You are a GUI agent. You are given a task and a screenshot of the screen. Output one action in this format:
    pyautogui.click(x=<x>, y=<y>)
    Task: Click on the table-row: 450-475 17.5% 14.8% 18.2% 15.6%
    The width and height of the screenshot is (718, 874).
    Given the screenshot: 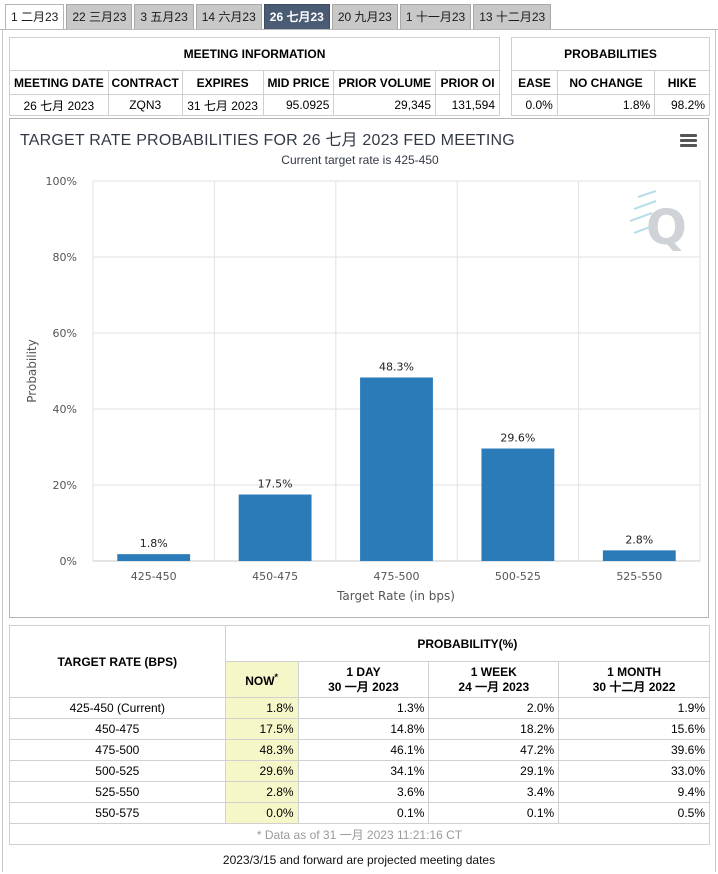 What is the action you would take?
    pyautogui.click(x=359, y=729)
    